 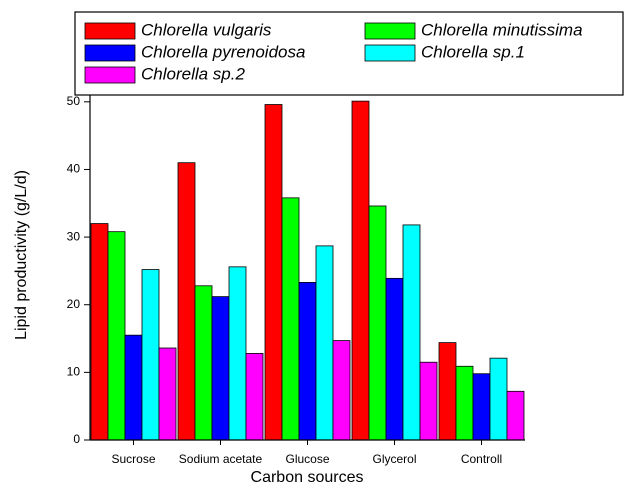 I want to click on x-tick-label: Glycerol, so click(x=394, y=459).